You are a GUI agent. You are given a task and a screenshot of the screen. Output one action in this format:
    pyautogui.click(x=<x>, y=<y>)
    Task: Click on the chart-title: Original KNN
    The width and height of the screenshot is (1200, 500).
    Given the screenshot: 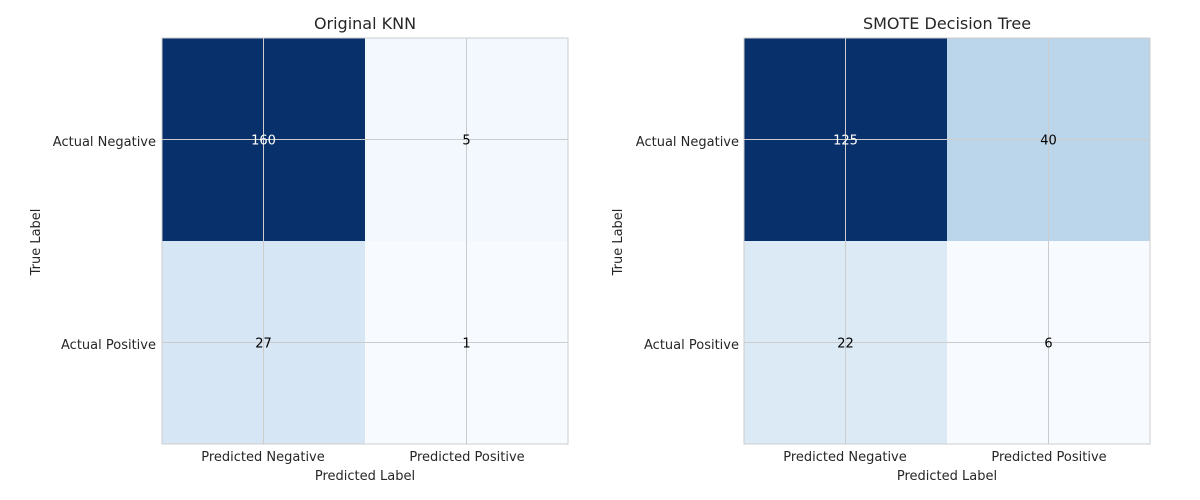 What is the action you would take?
    pyautogui.click(x=365, y=23)
    